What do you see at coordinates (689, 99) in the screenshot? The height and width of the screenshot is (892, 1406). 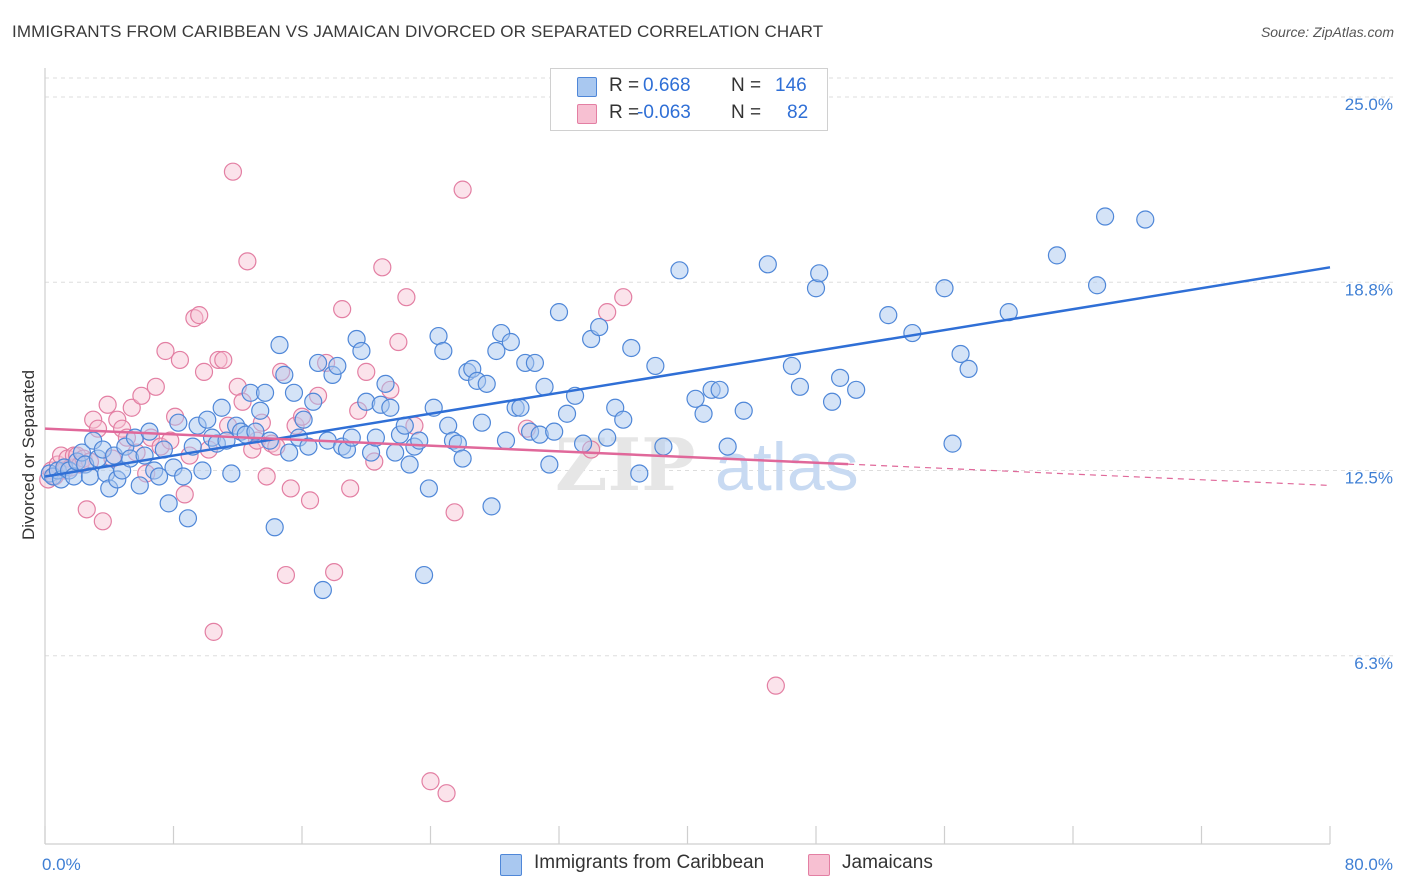 I see `correlation-legend: R = 0.668 N = 146 R = -0.063 N = 82` at bounding box center [689, 99].